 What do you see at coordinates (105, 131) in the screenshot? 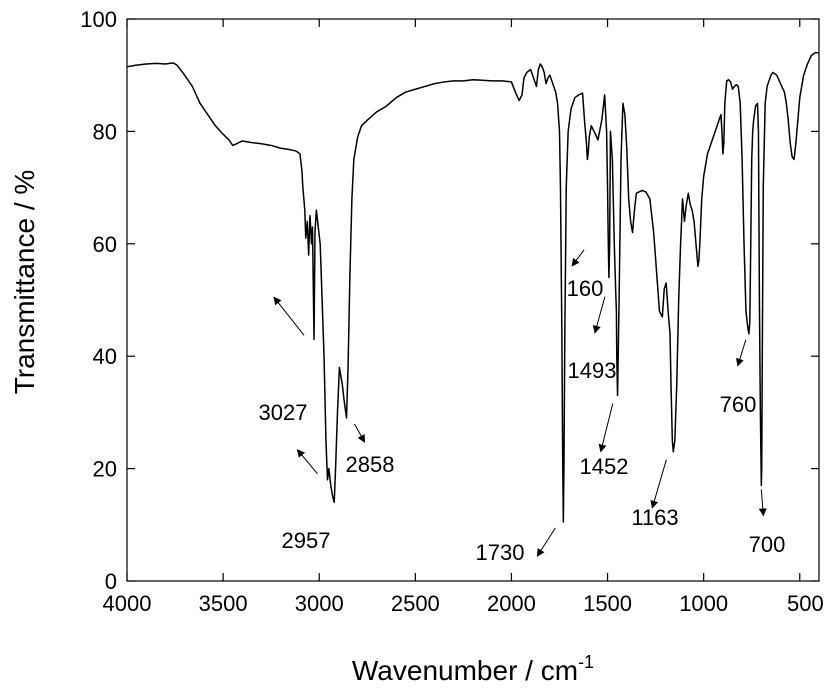
I see `y-tick-label: 80` at bounding box center [105, 131].